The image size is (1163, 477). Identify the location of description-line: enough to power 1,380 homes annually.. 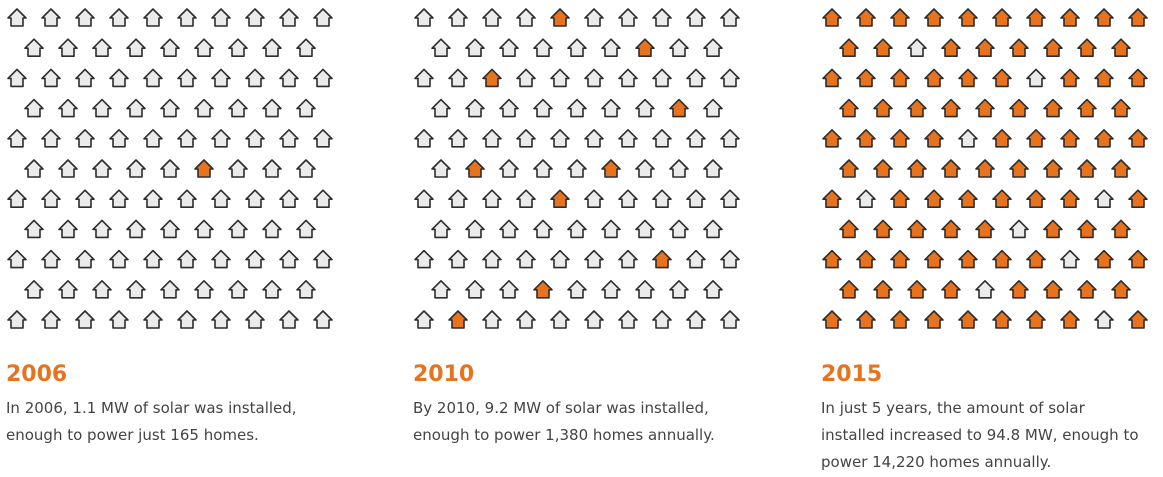
(564, 435).